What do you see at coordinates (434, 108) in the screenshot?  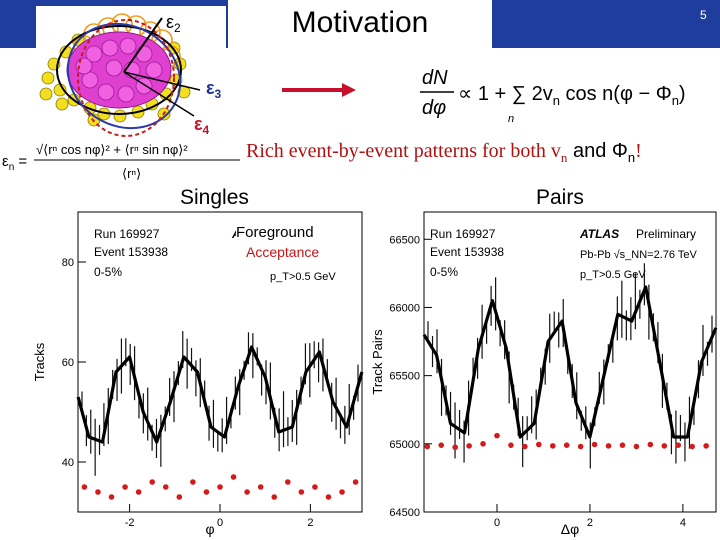 I see `dn-denominator: dφ` at bounding box center [434, 108].